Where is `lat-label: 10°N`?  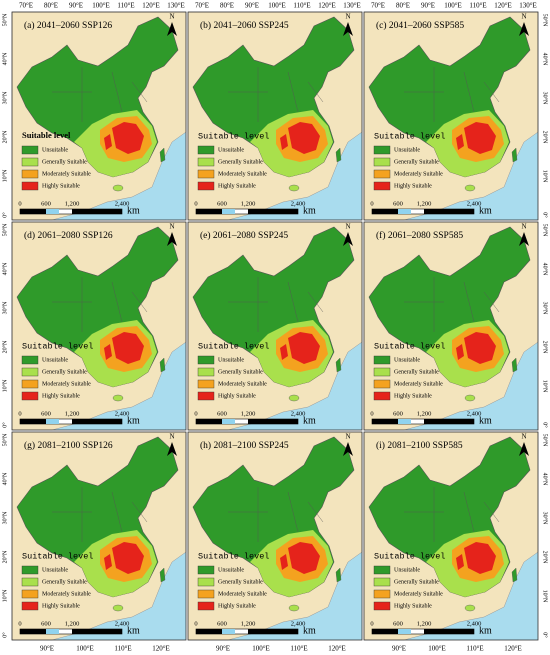 lat-label: 10°N is located at coordinates (545, 596).